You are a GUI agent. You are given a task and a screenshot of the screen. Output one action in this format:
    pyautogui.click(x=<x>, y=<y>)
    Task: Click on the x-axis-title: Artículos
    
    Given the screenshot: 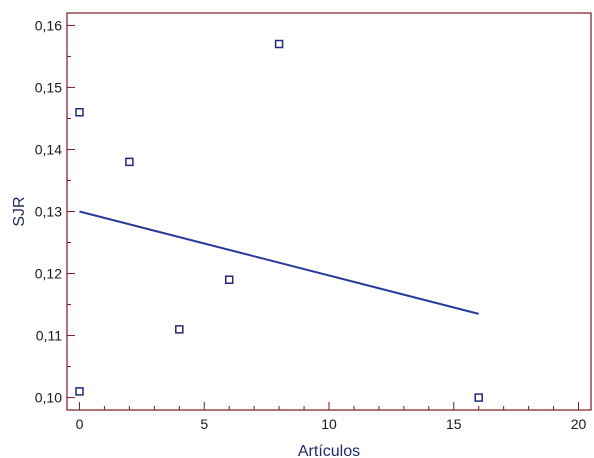 What is the action you would take?
    pyautogui.click(x=329, y=450)
    